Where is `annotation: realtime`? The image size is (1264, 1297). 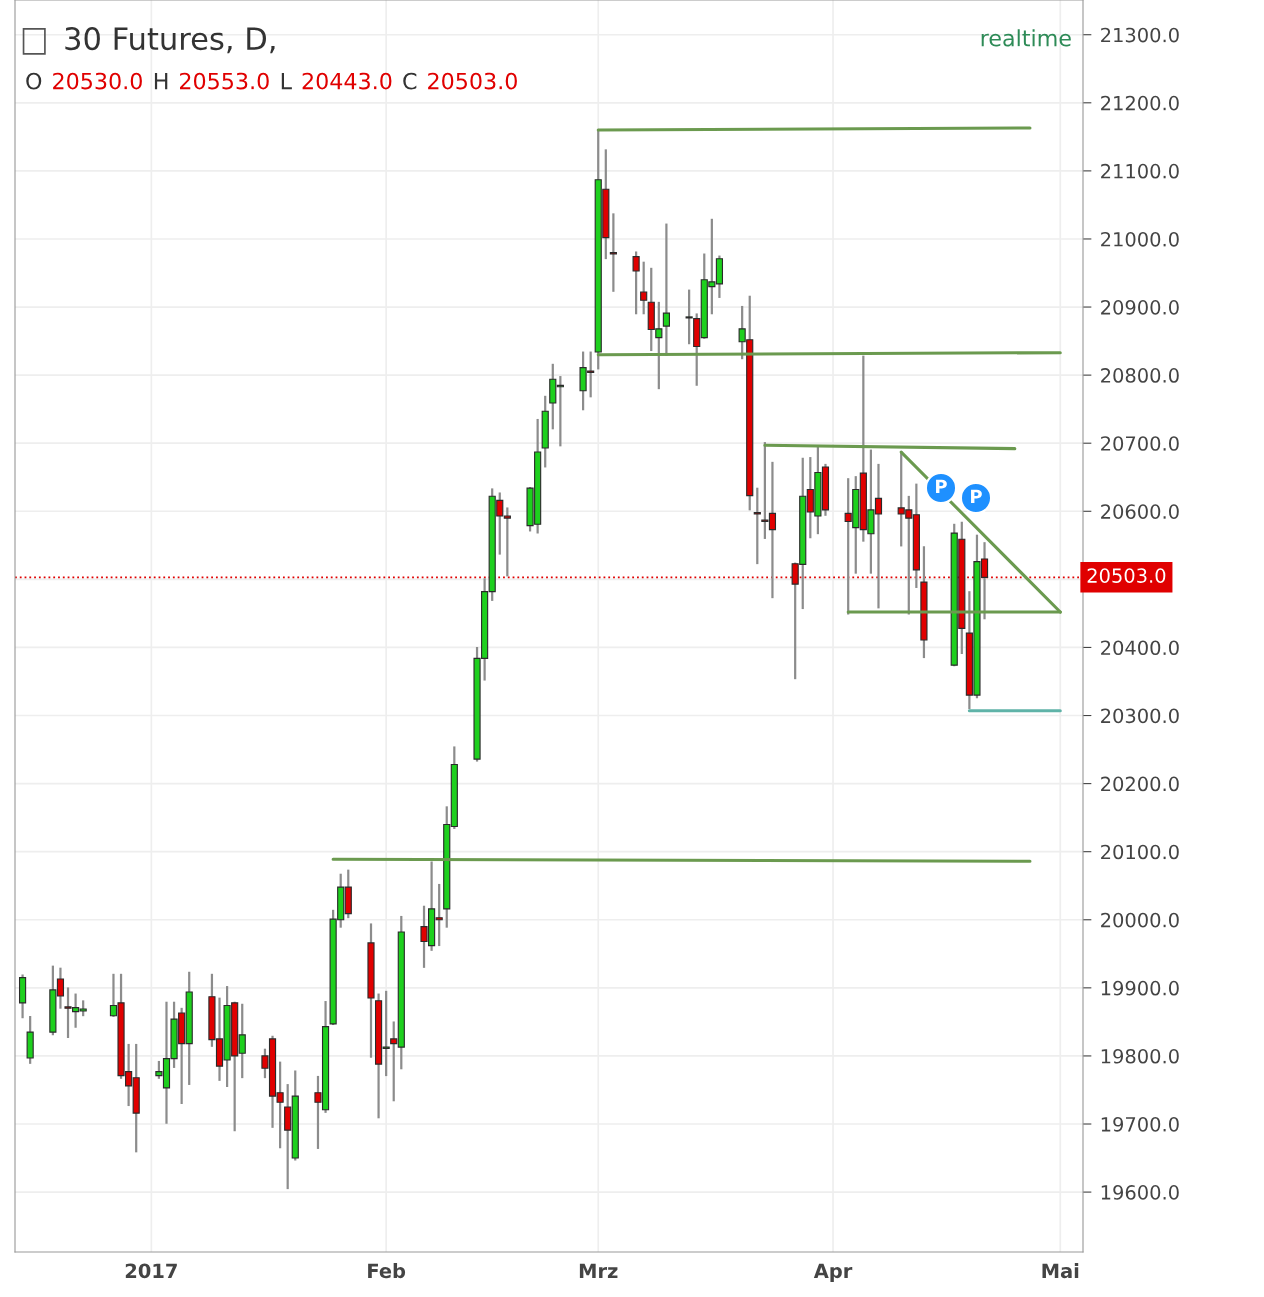 annotation: realtime is located at coordinates (1026, 38).